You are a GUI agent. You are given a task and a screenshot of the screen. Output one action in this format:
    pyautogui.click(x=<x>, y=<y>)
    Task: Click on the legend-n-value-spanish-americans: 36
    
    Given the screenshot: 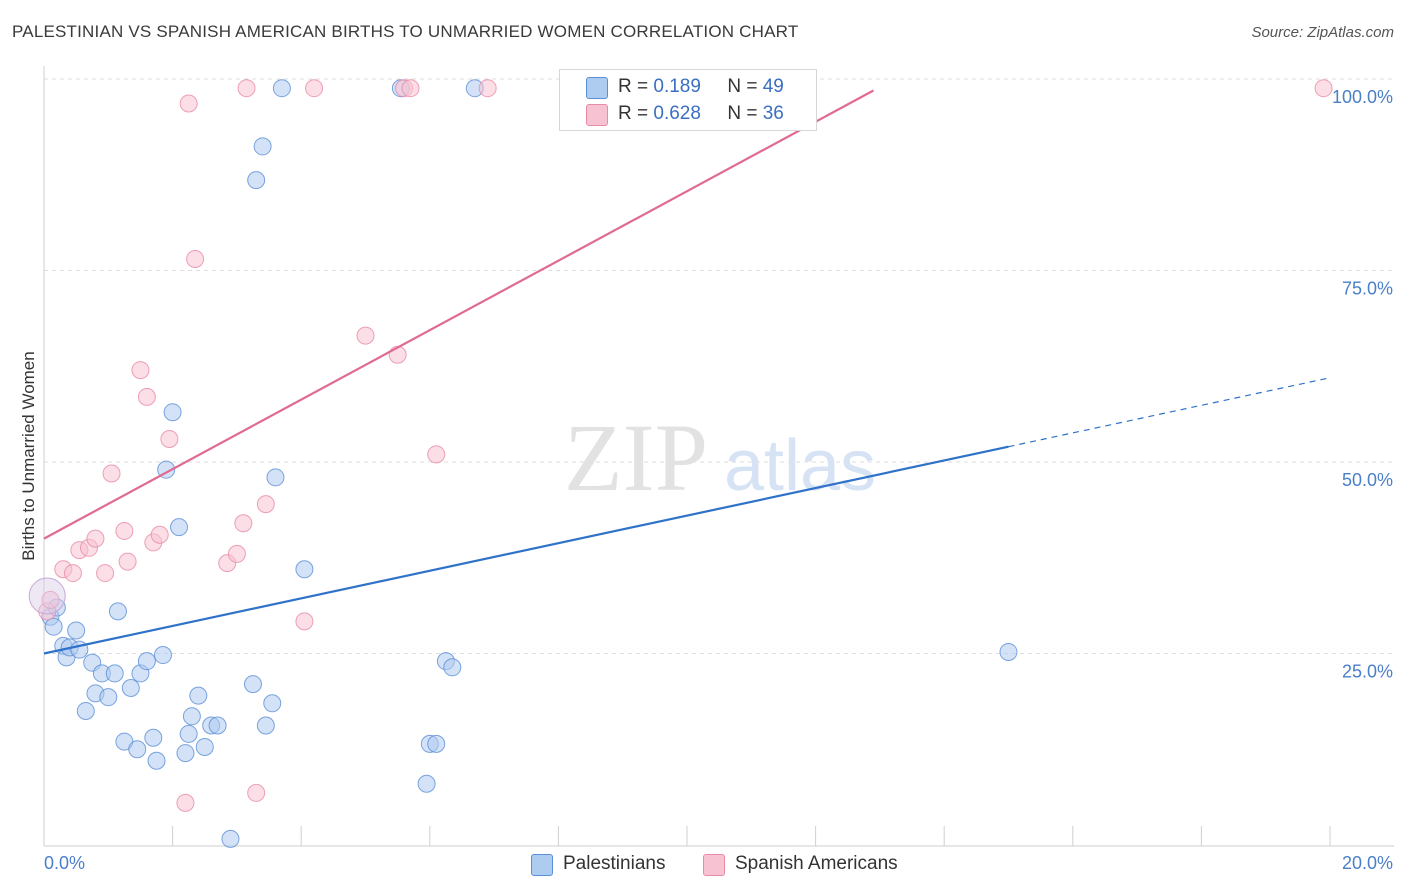 What is the action you would take?
    pyautogui.click(x=773, y=113)
    